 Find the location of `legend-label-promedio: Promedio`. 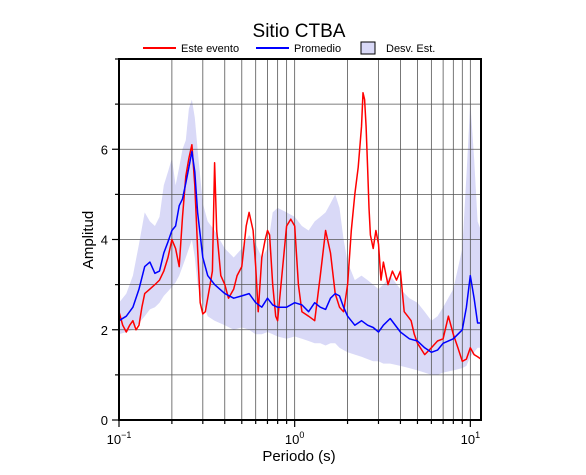

legend-label-promedio: Promedio is located at coordinates (317, 49).